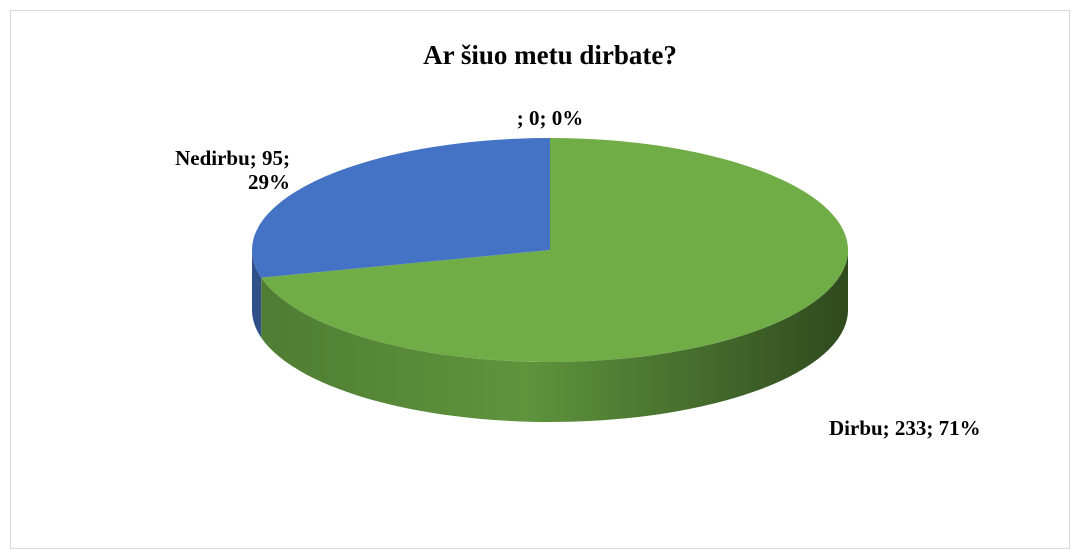 This screenshot has height=559, width=1081. I want to click on data-label: ; 0; 0%, so click(550, 118).